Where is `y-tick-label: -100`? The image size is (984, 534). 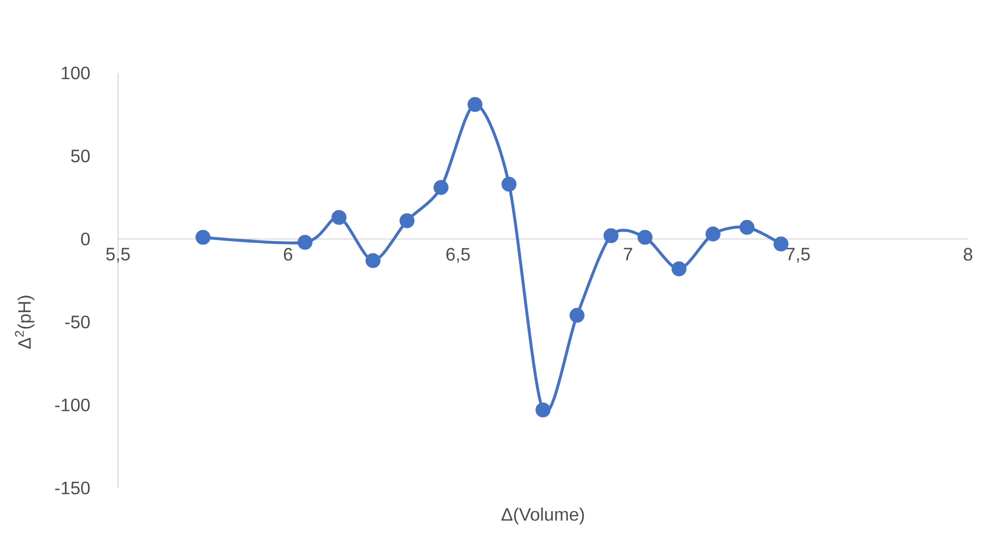 y-tick-label: -100 is located at coordinates (72, 405).